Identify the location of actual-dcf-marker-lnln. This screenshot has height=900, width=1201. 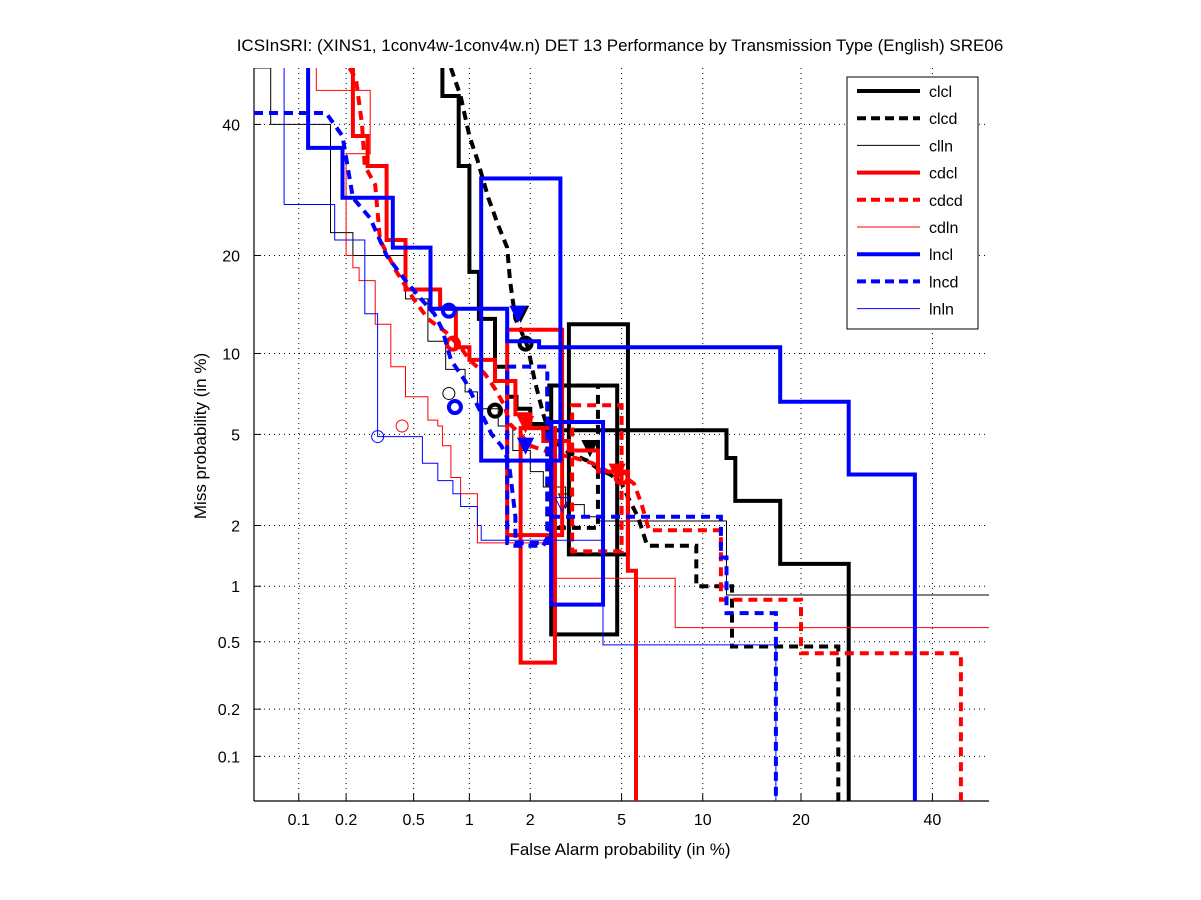
(378, 437).